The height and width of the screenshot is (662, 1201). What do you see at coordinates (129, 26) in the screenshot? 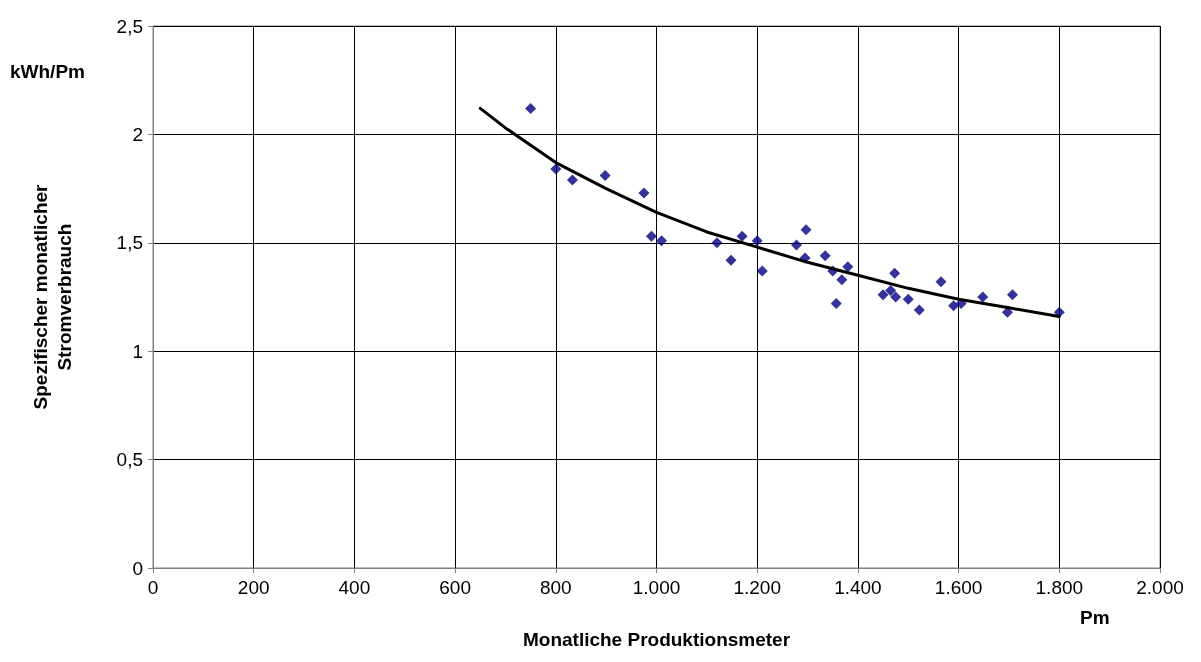
I see `y-tick-label: 2,5` at bounding box center [129, 26].